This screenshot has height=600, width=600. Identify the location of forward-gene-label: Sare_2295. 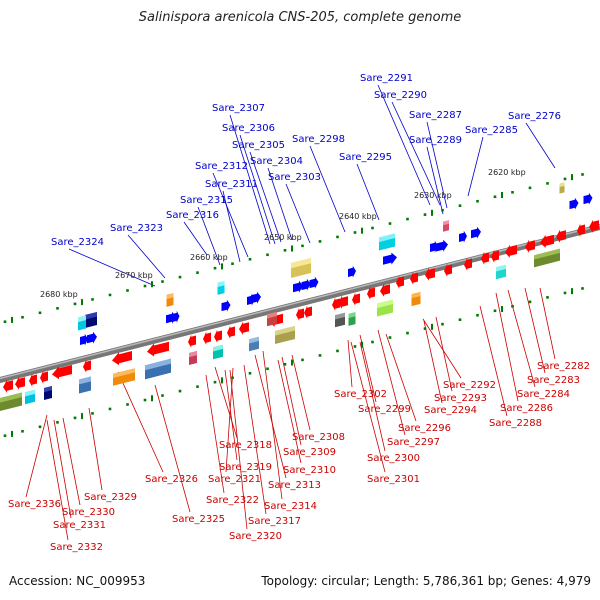
(365, 157).